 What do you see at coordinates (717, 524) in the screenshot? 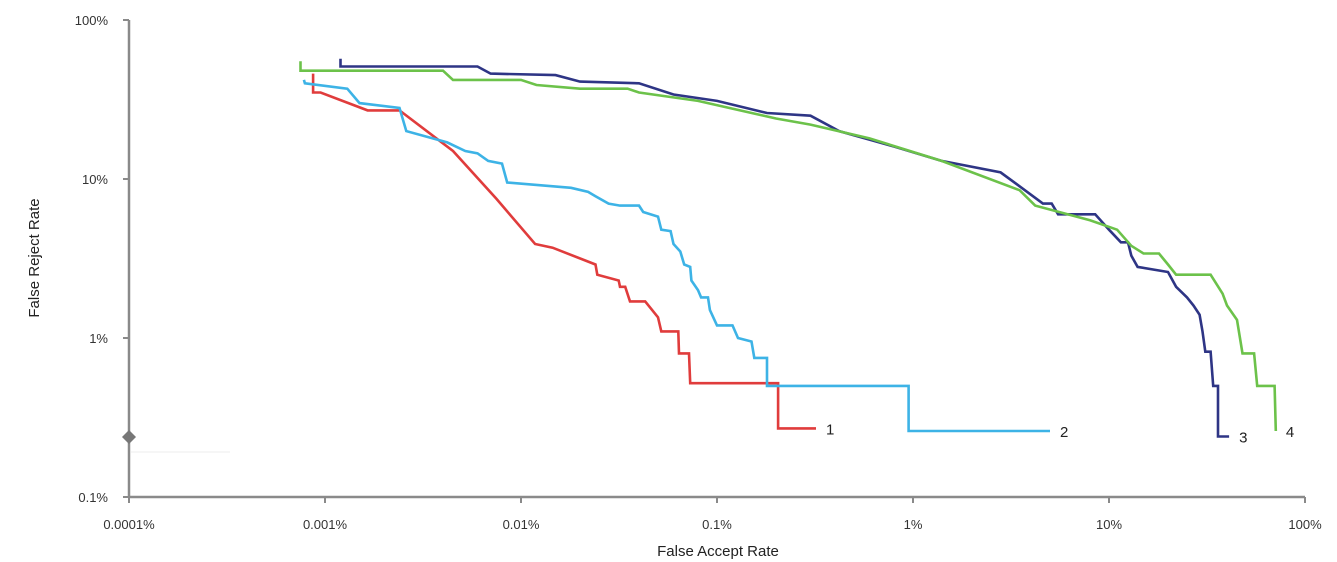
I see `x-tick-label: 0.1%` at bounding box center [717, 524].